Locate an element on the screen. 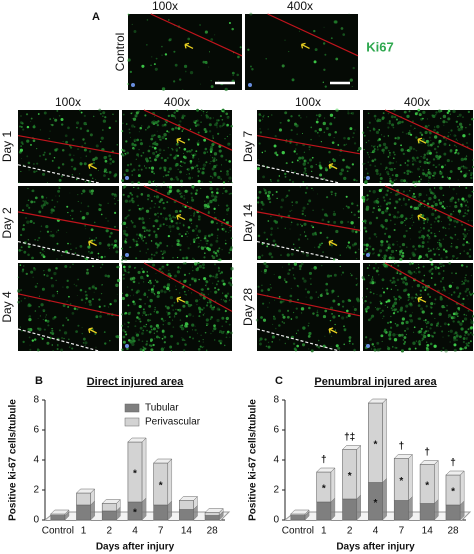 This screenshot has width=474, height=554. bar-segment is located at coordinates (427, 512).